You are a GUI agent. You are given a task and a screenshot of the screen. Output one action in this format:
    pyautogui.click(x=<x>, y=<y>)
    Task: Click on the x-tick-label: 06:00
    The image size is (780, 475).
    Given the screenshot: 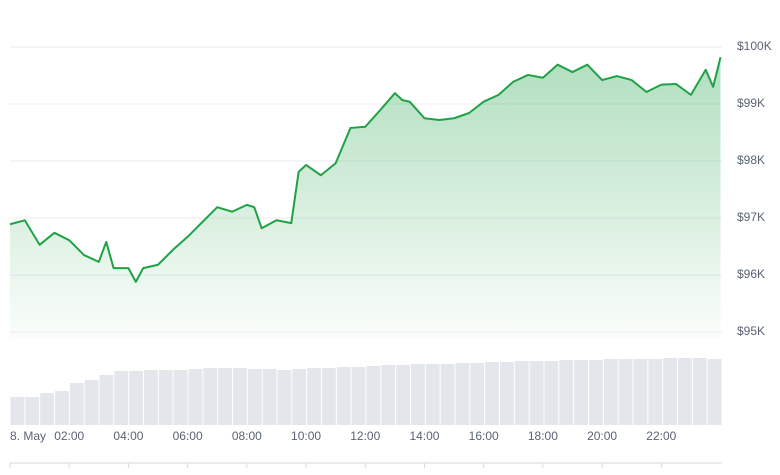 What is the action you would take?
    pyautogui.click(x=188, y=436)
    